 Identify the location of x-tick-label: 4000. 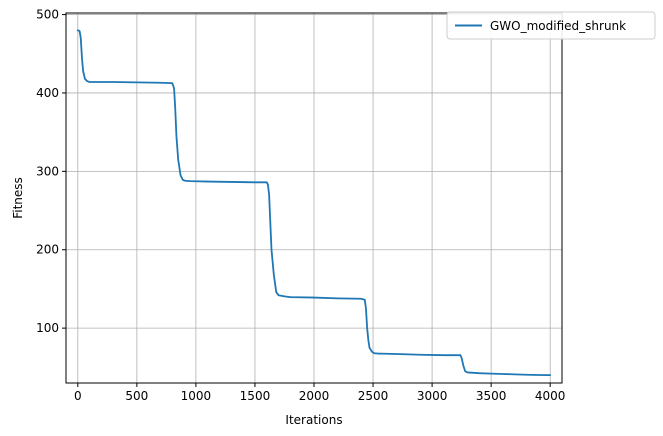
(550, 396).